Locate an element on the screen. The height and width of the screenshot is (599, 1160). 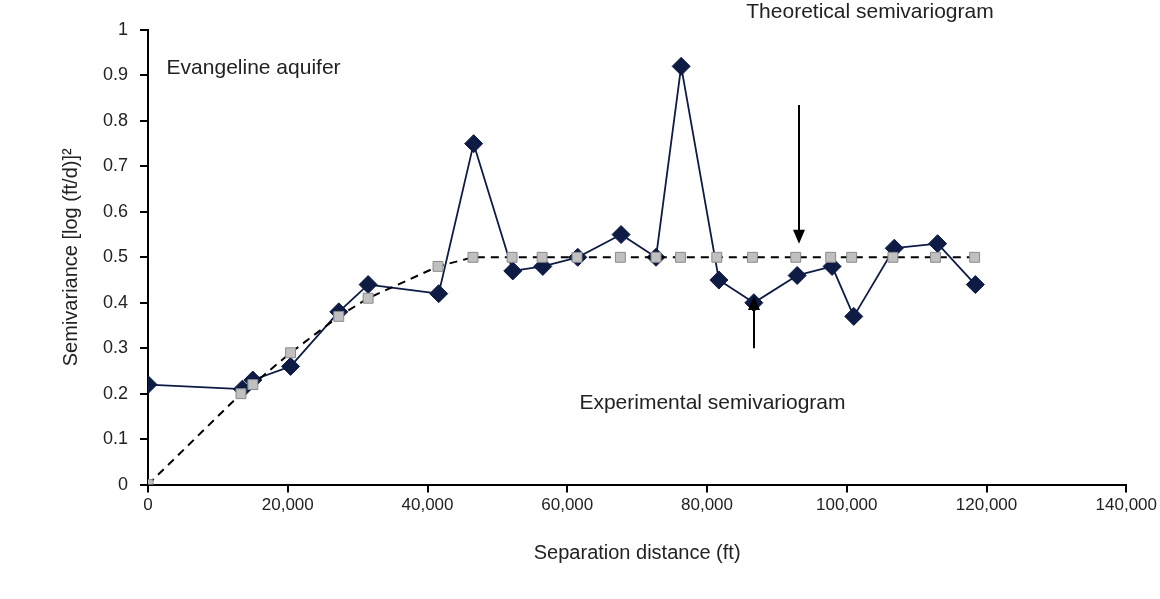
y-tick-label: 0.2 is located at coordinates (115, 392).